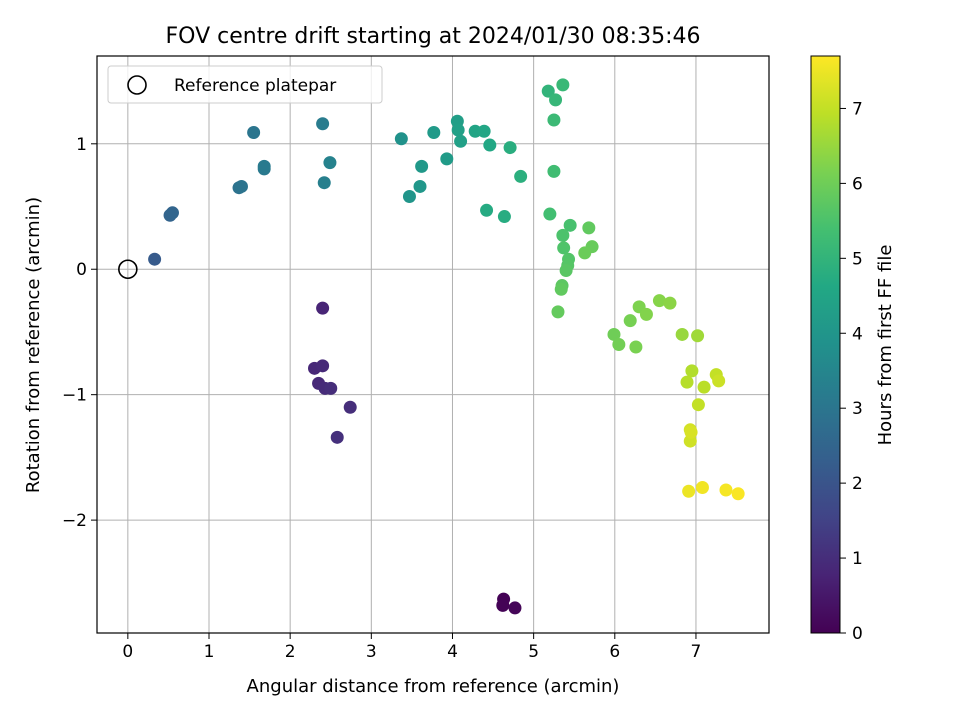  I want to click on y-axis-ticks: −2 −1 0 1, so click(79, 333).